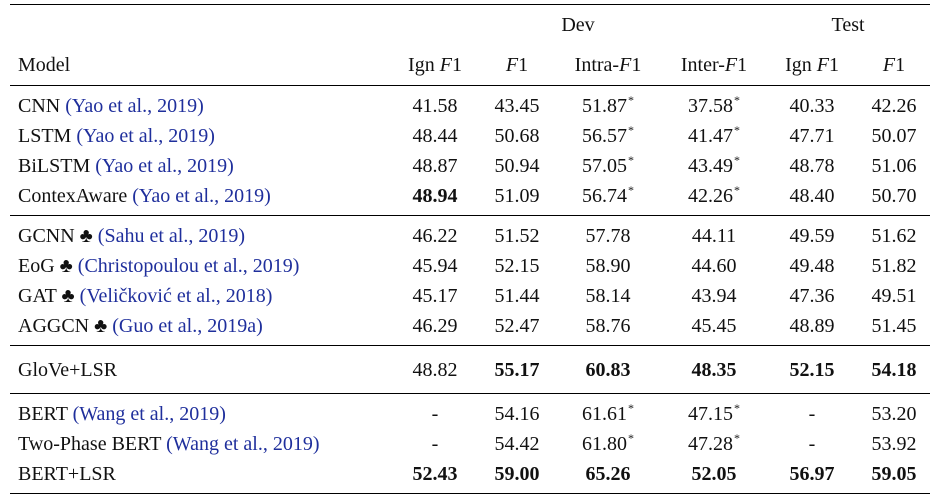 This screenshot has width=940, height=494. What do you see at coordinates (812, 265) in the screenshot?
I see `cell-value: 49.48` at bounding box center [812, 265].